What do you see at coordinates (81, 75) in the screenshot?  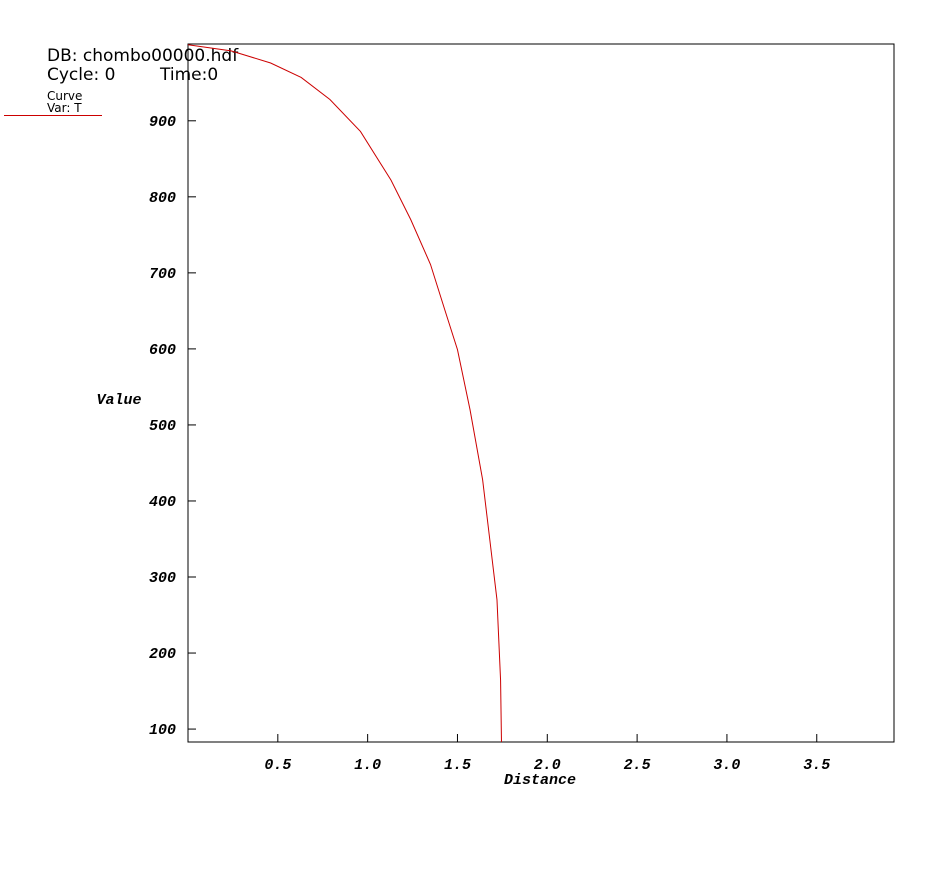 I see `cycle-label: Cycle: 0` at bounding box center [81, 75].